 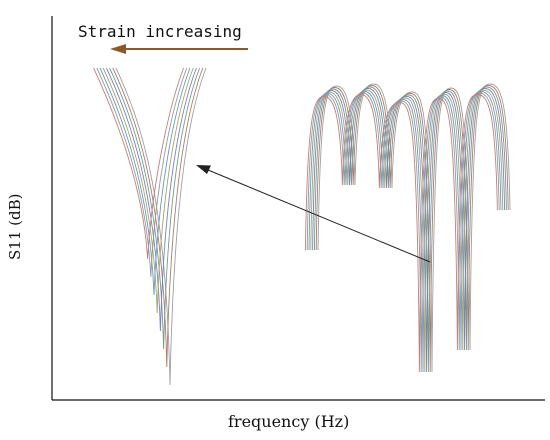 What do you see at coordinates (160, 31) in the screenshot?
I see `strain-annotation: Strain increasing` at bounding box center [160, 31].